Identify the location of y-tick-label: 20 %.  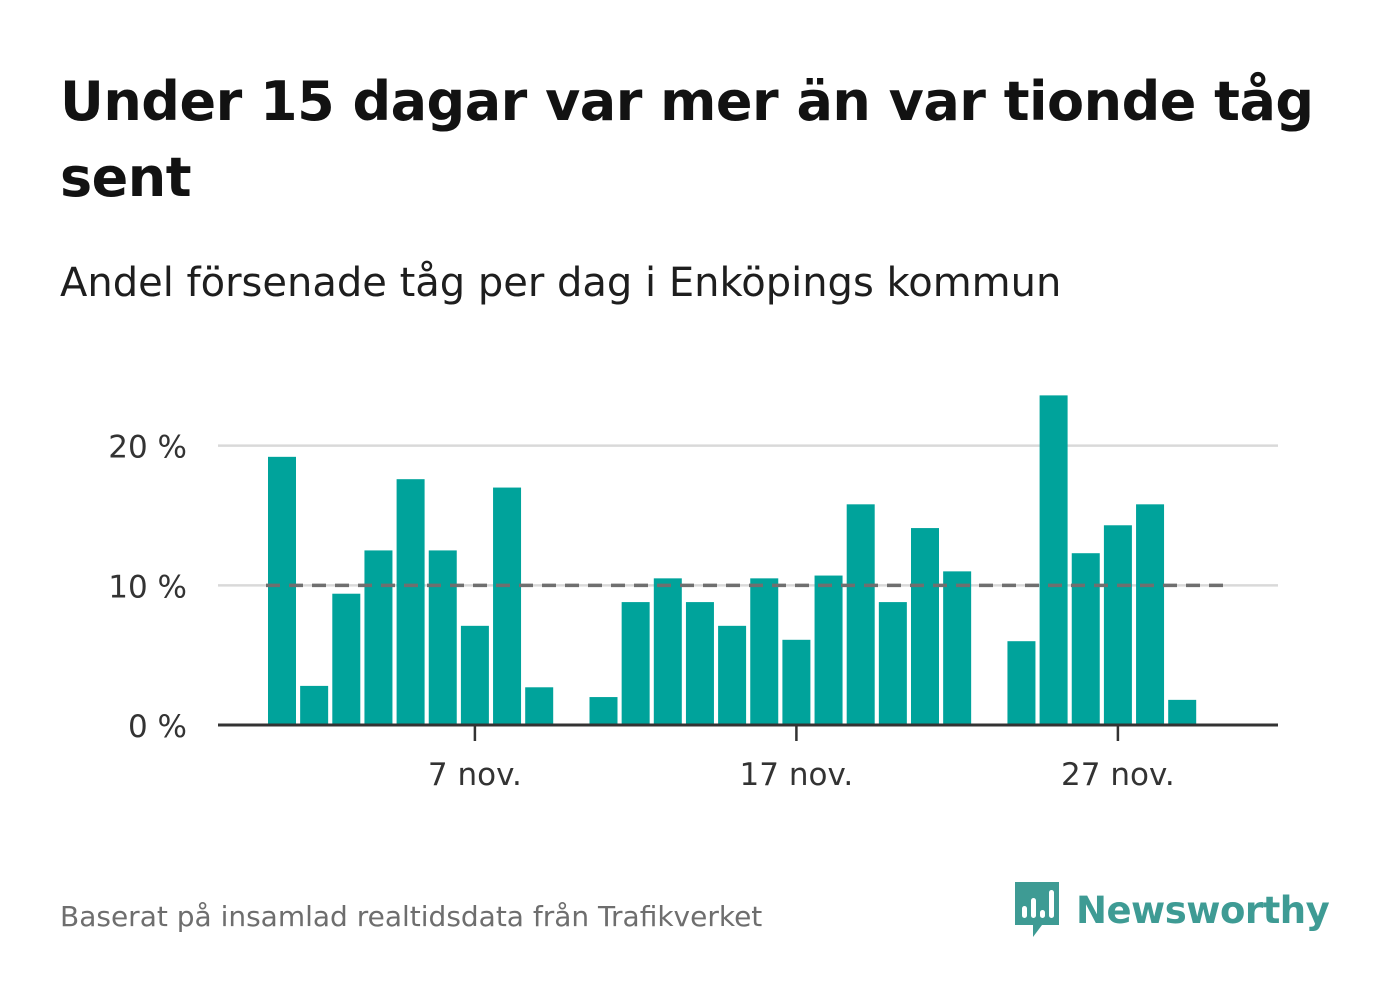
(147, 448).